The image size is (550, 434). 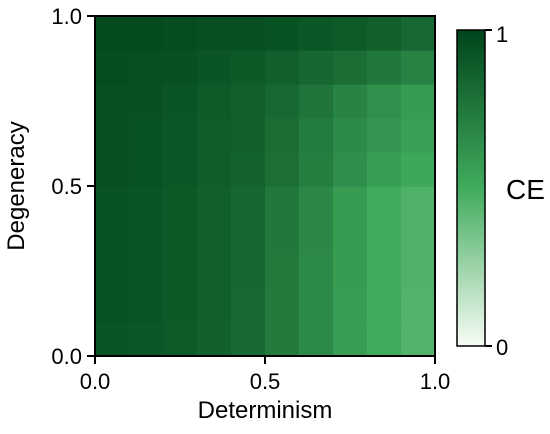 I want to click on colorbar-max-label: 1, so click(x=502, y=34).